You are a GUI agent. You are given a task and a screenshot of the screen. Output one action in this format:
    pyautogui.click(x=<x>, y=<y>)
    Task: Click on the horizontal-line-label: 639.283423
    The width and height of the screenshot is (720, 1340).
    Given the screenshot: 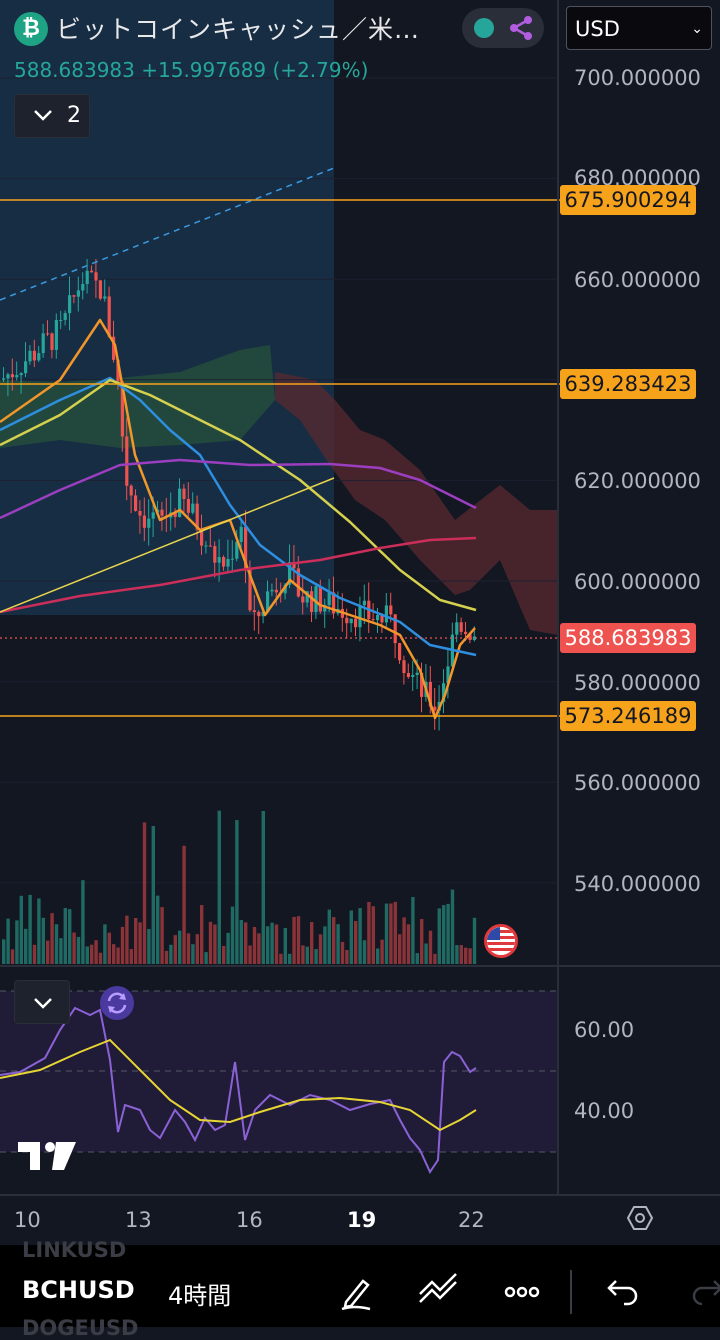 What is the action you would take?
    pyautogui.click(x=628, y=384)
    